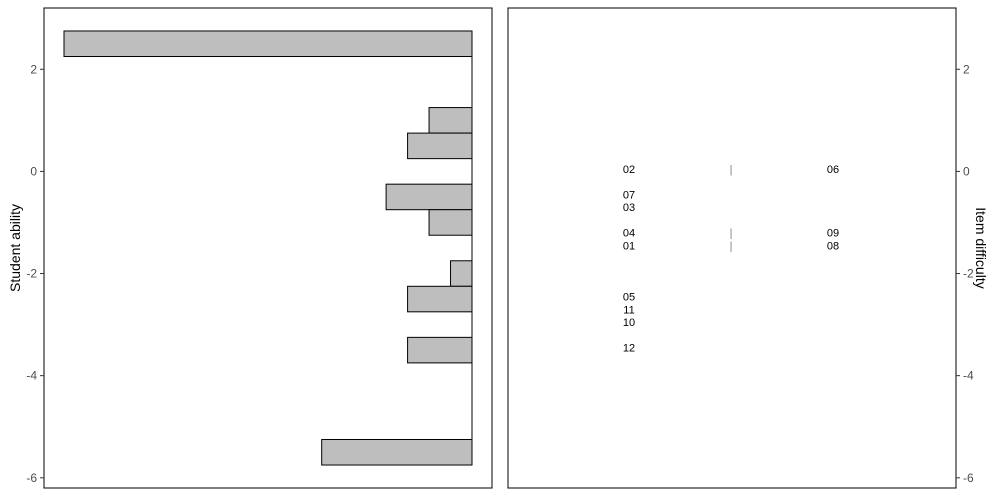  I want to click on item-label-09: 09, so click(833, 234).